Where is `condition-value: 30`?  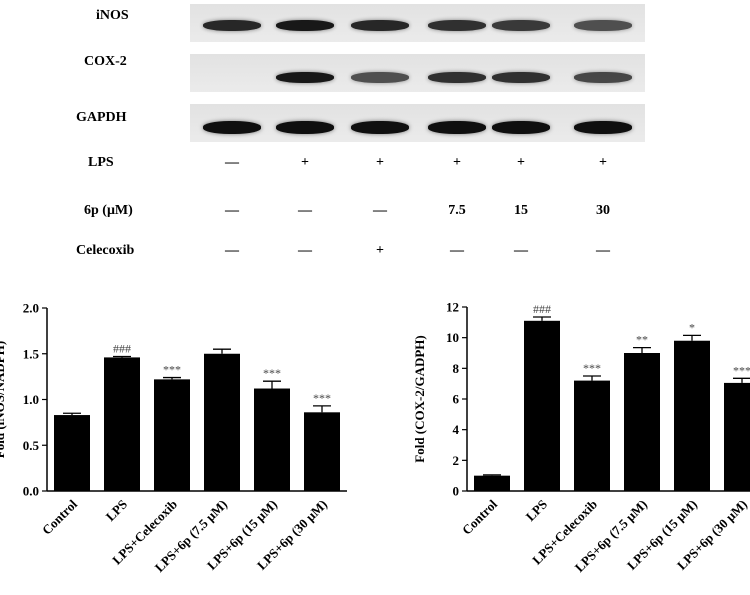 condition-value: 30 is located at coordinates (603, 210).